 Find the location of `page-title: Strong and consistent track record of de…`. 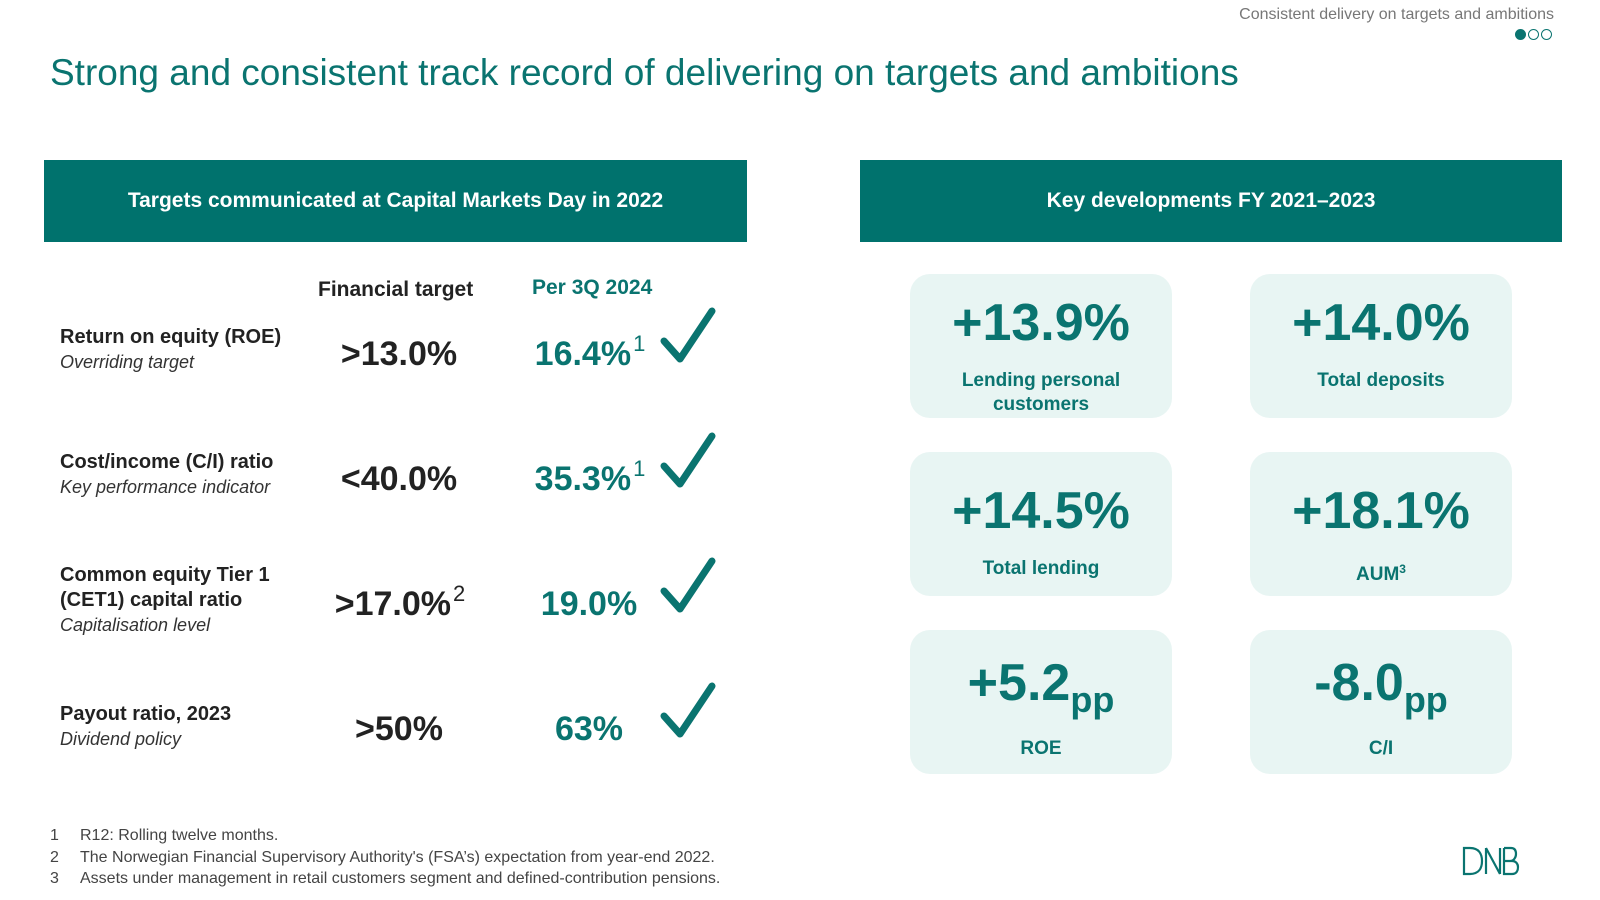

page-title: Strong and consistent track record of de… is located at coordinates (644, 72).